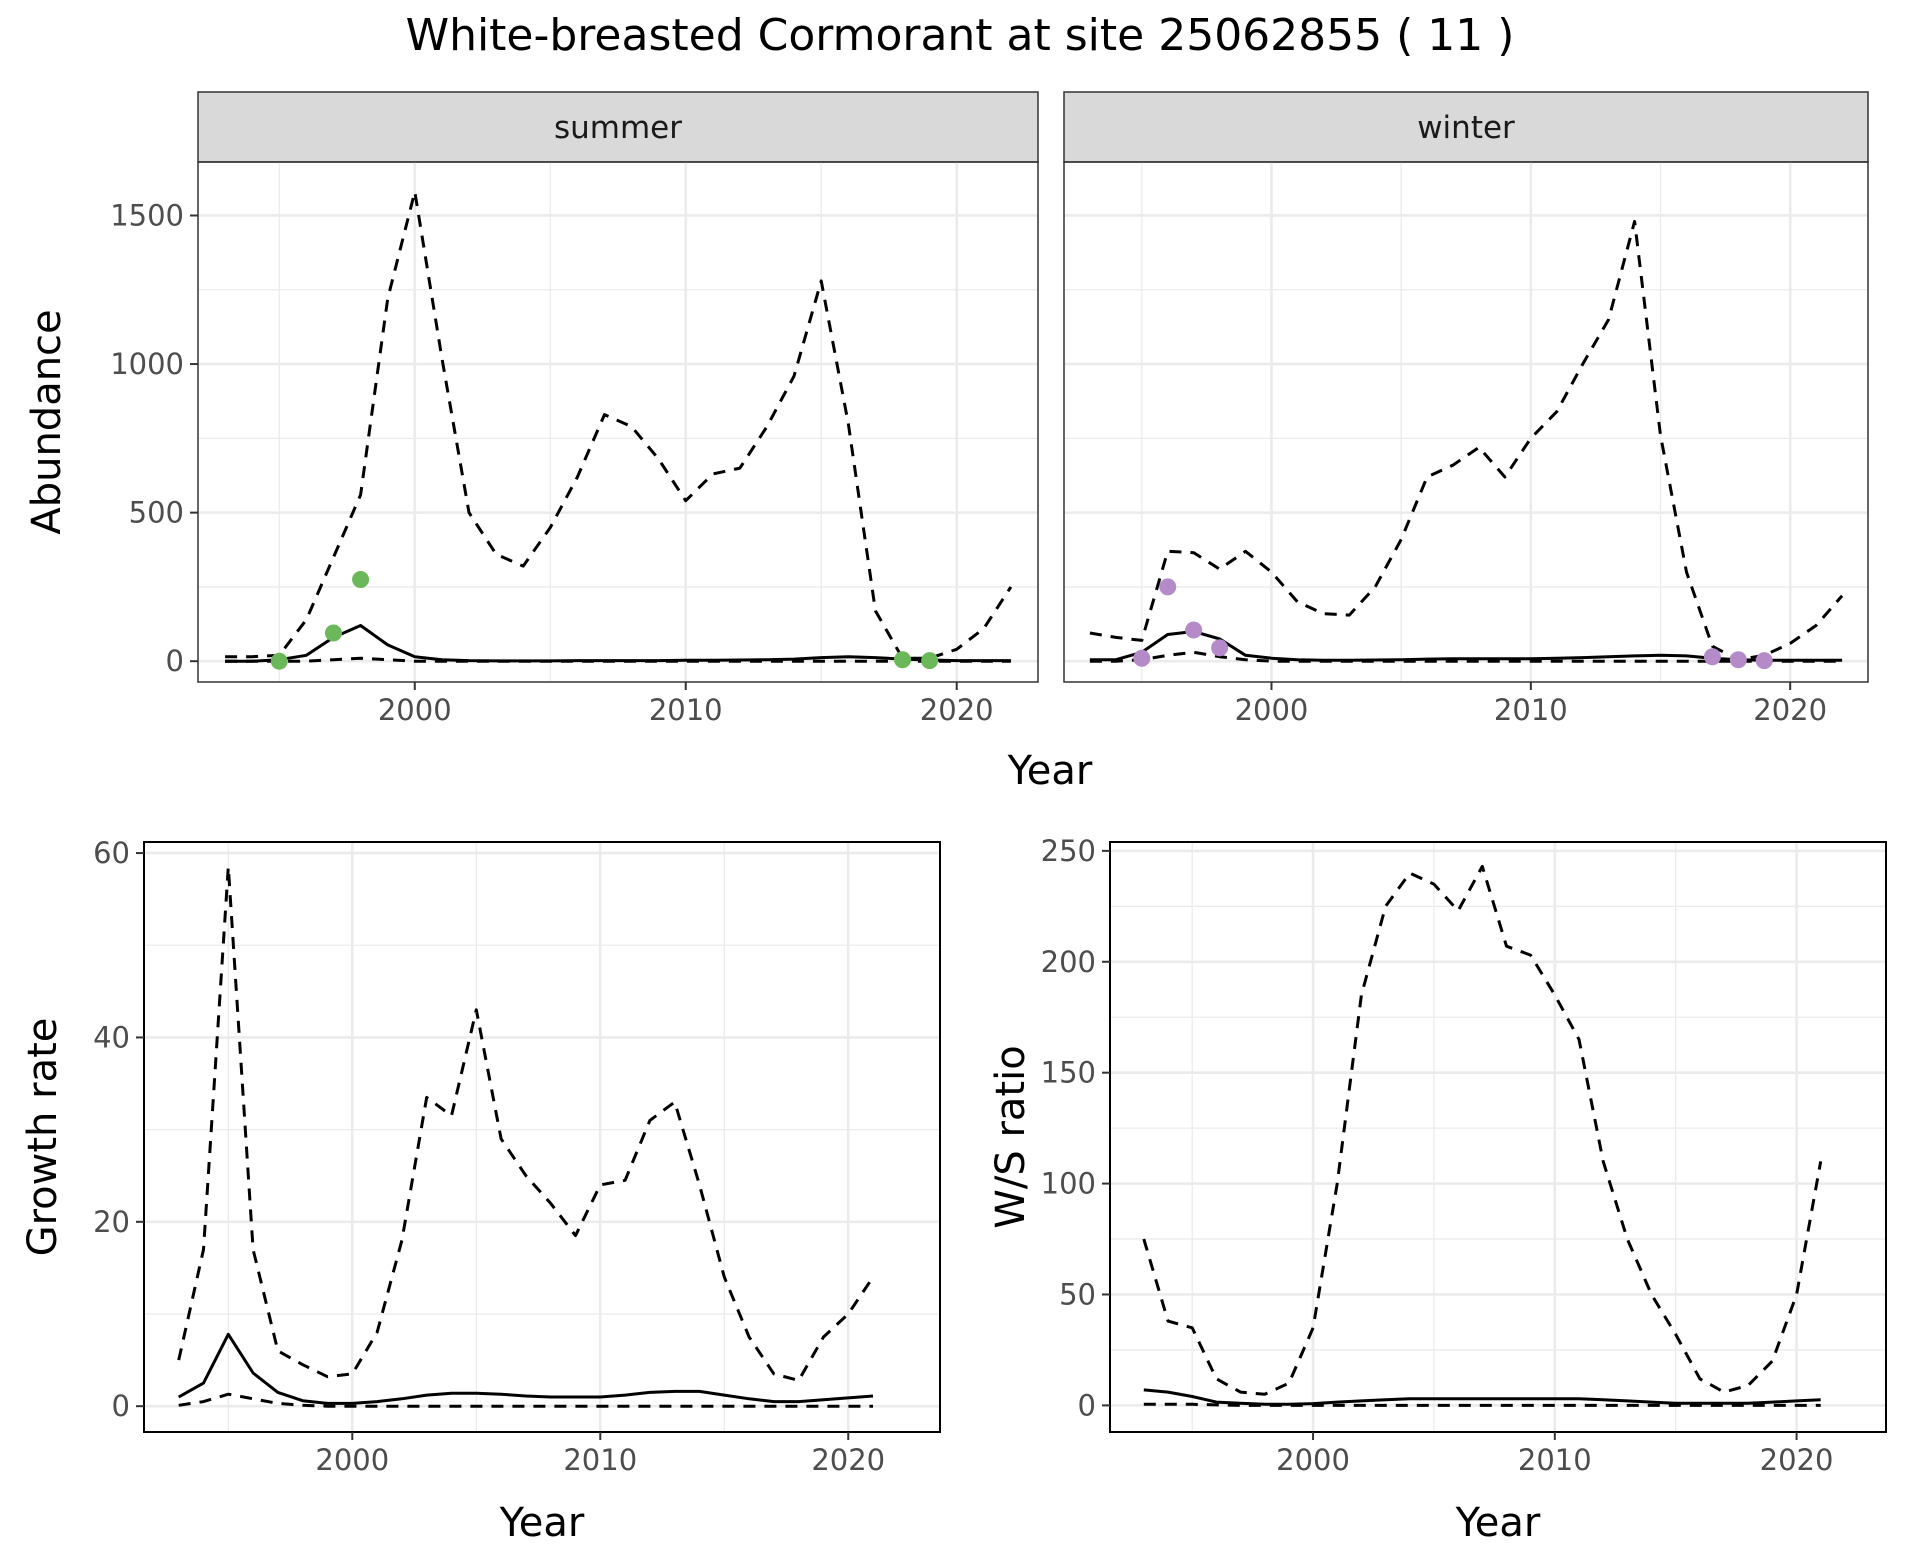 This screenshot has height=1560, width=1920. Describe the element at coordinates (1068, 851) in the screenshot. I see `y-tick-label: 250` at that location.